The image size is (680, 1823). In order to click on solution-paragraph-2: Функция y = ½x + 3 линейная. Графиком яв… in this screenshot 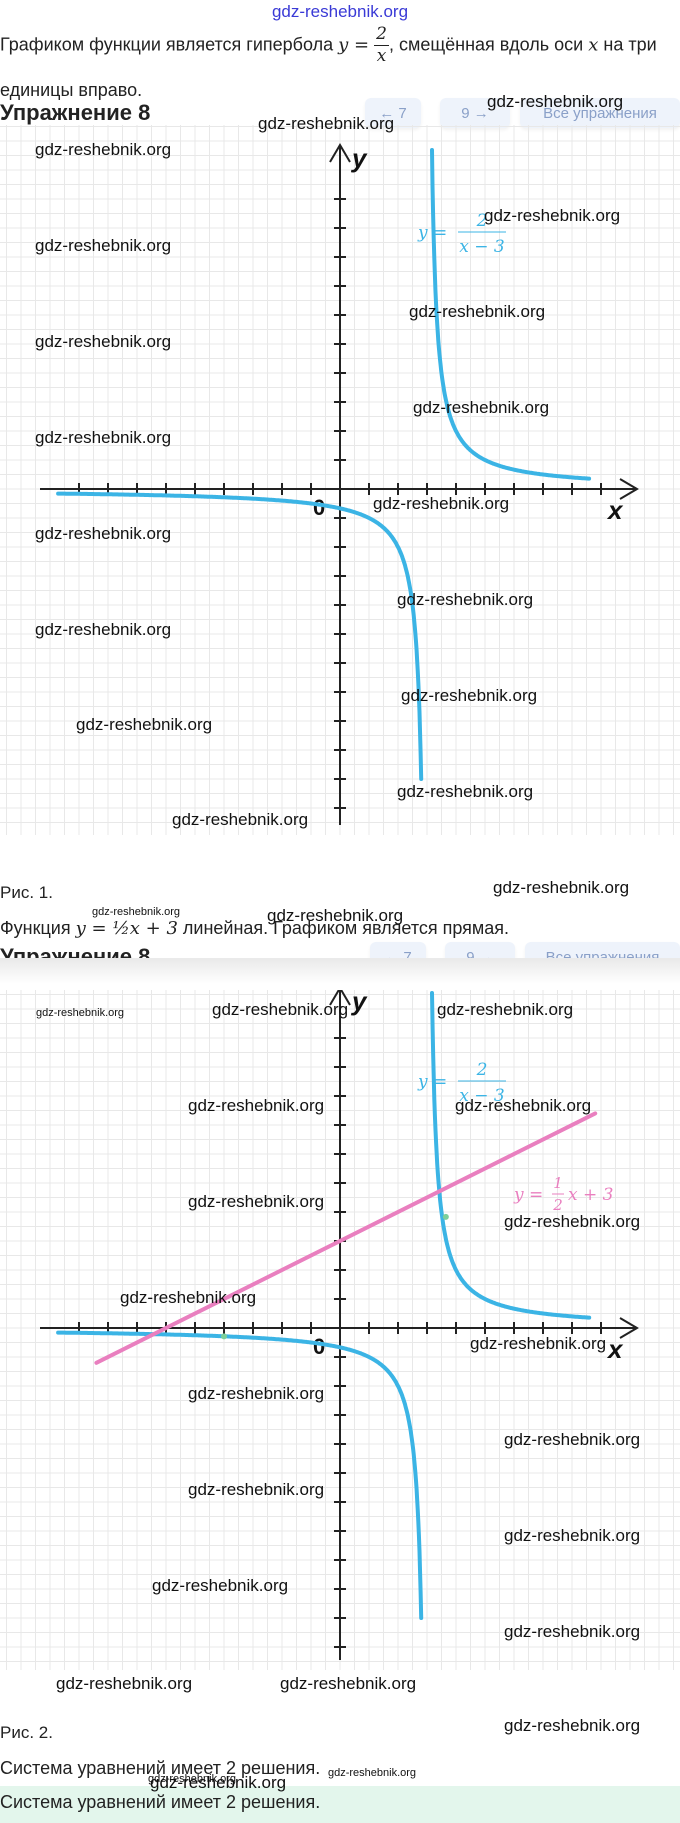, I will do `click(254, 928)`.